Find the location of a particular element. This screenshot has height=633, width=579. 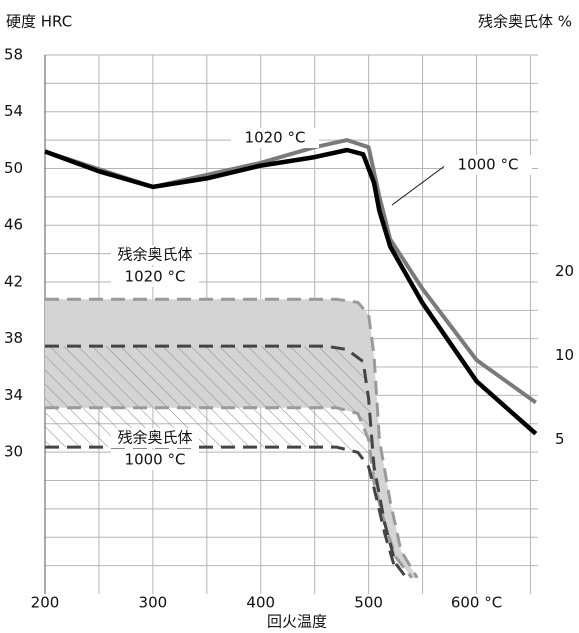

y2-tick-label: 10 is located at coordinates (564, 355).